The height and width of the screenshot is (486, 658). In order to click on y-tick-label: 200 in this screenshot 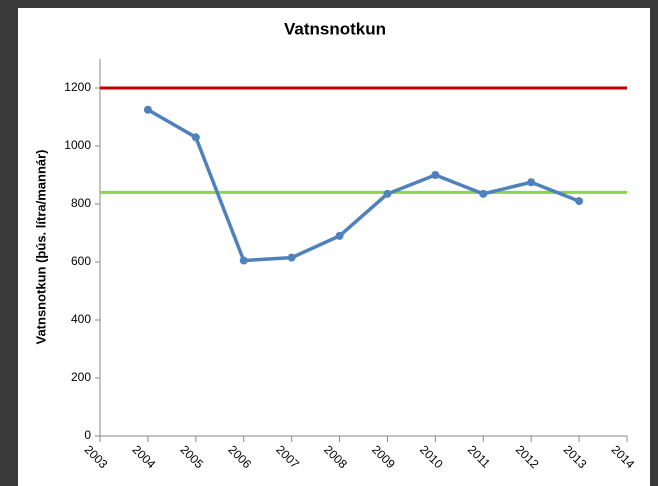, I will do `click(81, 377)`.